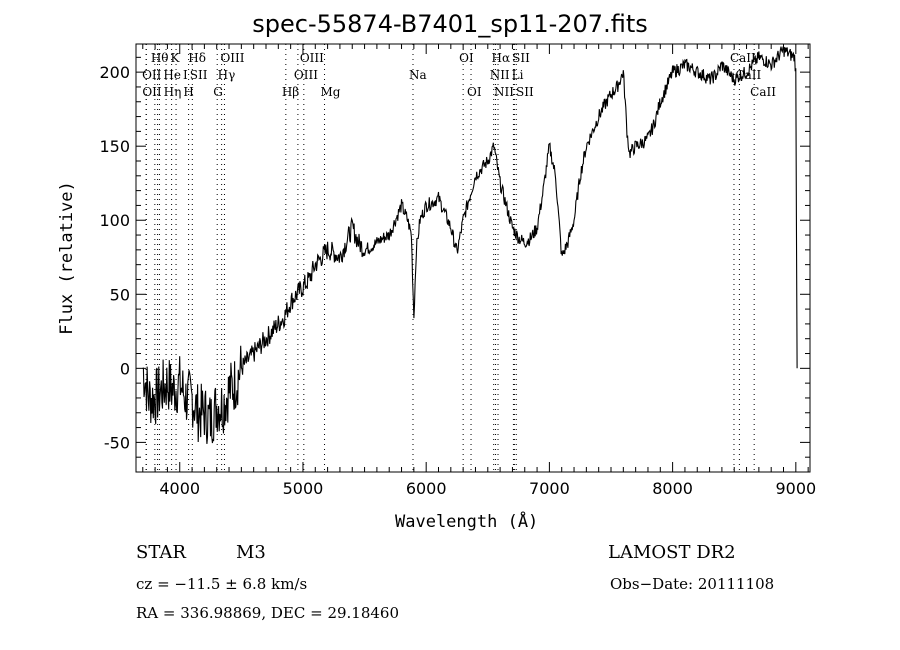 This screenshot has width=900, height=650. What do you see at coordinates (176, 58) in the screenshot?
I see `spectral-line-label: K` at bounding box center [176, 58].